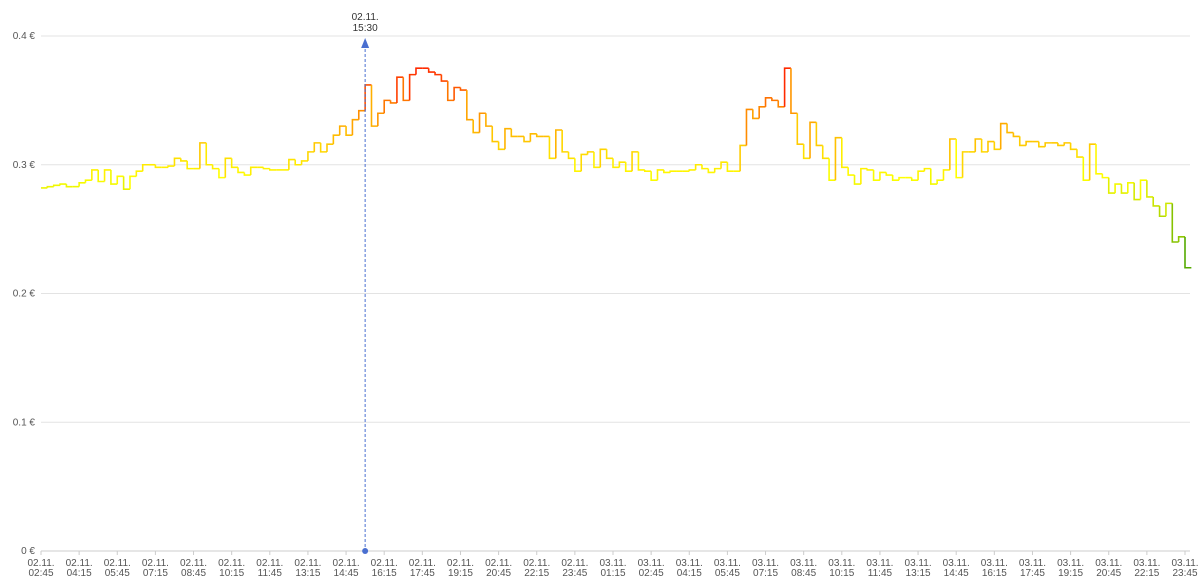  What do you see at coordinates (24, 165) in the screenshot?
I see `y-tick-label: 0.3 €` at bounding box center [24, 165].